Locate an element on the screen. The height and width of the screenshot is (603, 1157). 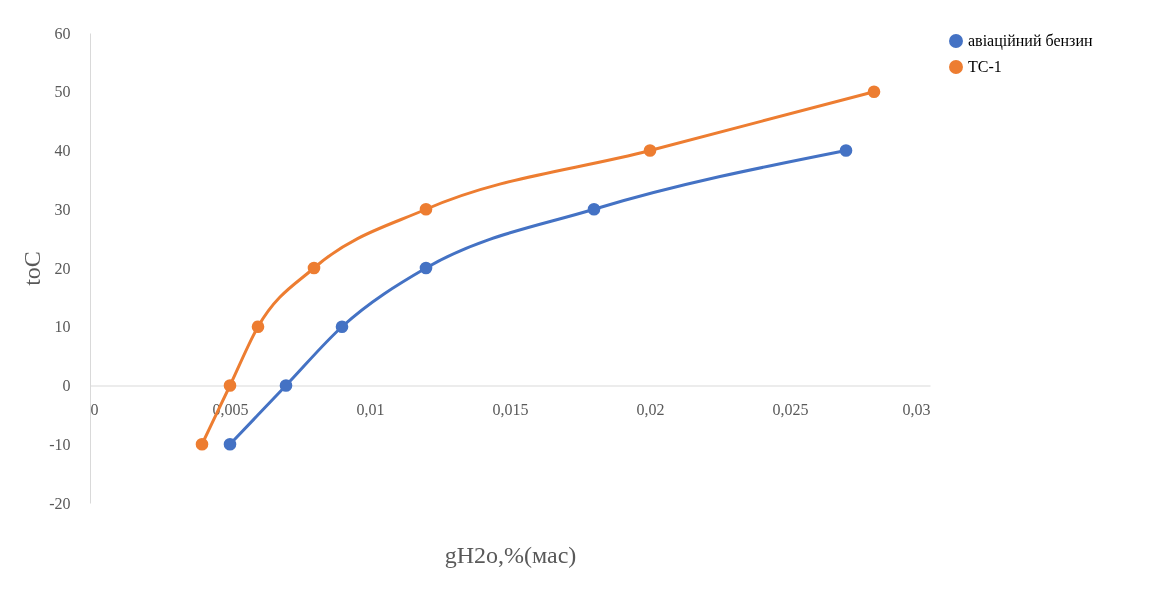
y-tick-label: 20 is located at coordinates (62, 268).